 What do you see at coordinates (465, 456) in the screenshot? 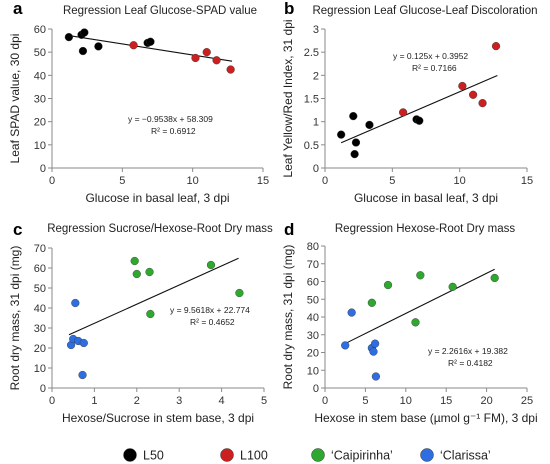
I see `legend-label-clarissa: ‘Clarissa’` at bounding box center [465, 456].